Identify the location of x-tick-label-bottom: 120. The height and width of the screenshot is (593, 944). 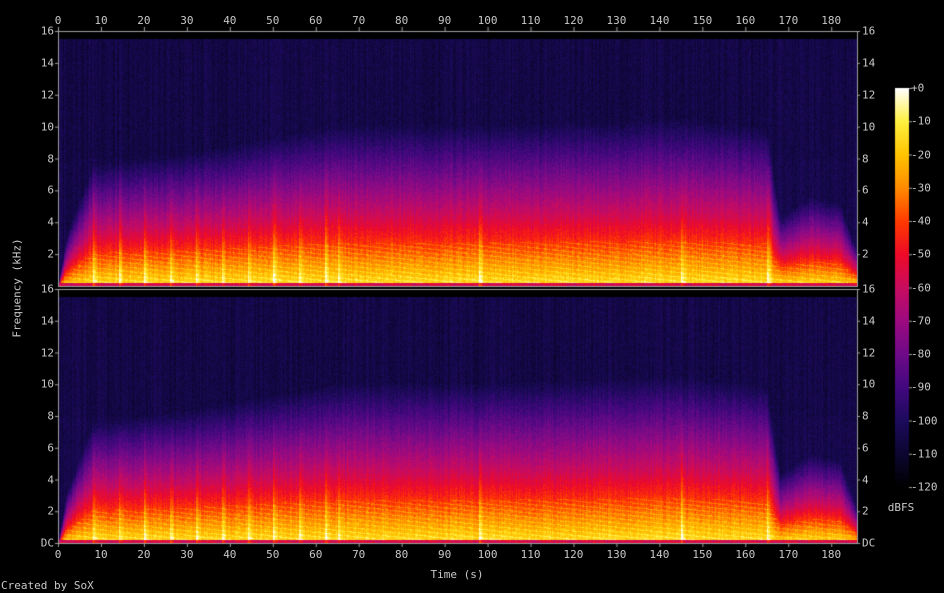
(573, 554).